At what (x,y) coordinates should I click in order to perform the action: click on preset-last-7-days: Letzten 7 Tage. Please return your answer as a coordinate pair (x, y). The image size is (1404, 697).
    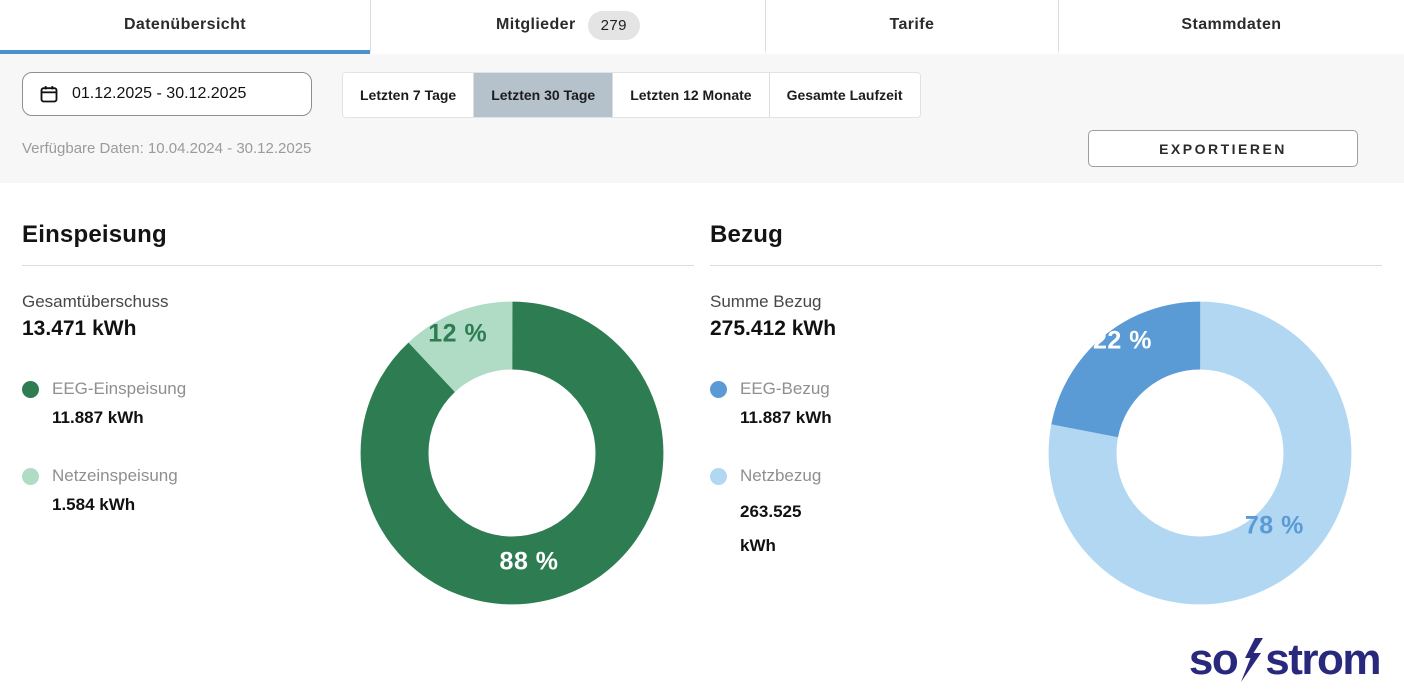
    Looking at the image, I should click on (408, 95).